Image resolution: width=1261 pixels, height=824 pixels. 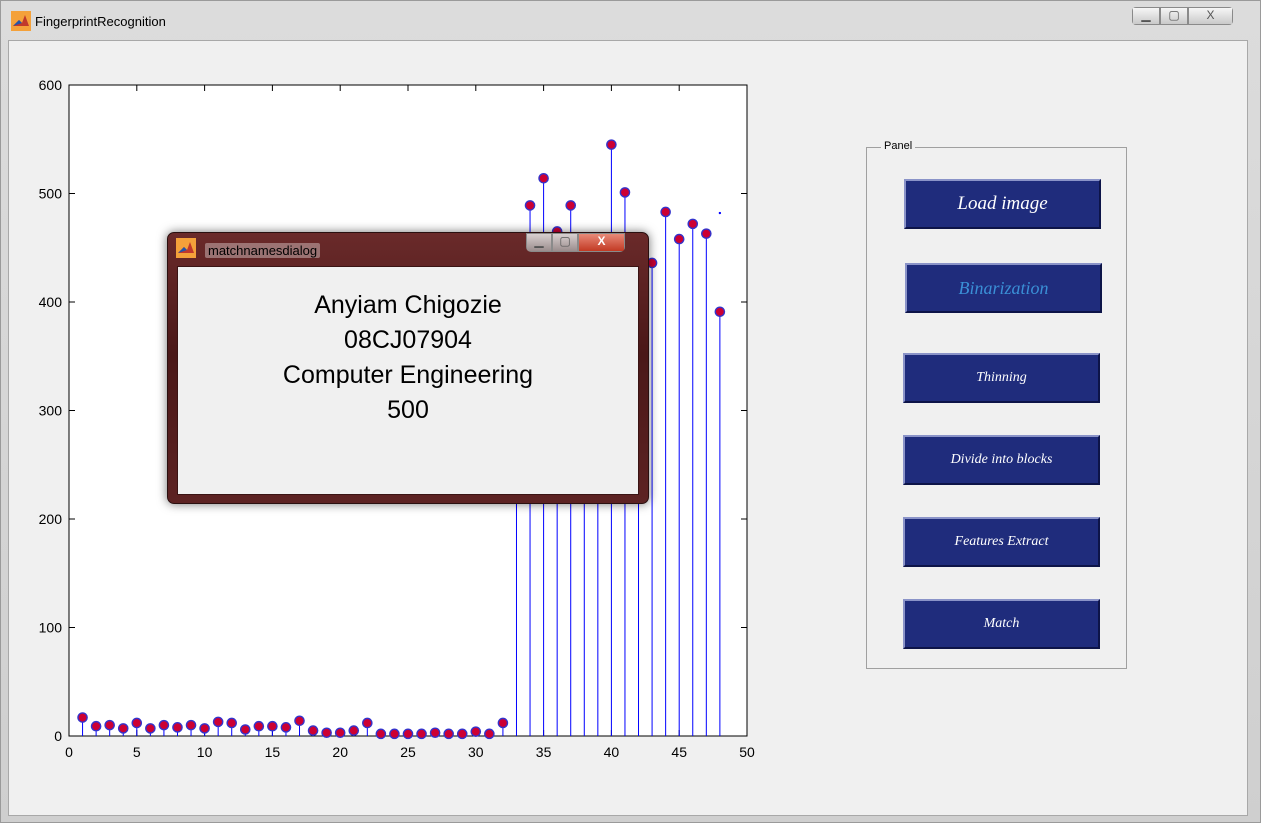 What do you see at coordinates (408, 305) in the screenshot?
I see `student-name: Anyiam Chigozie` at bounding box center [408, 305].